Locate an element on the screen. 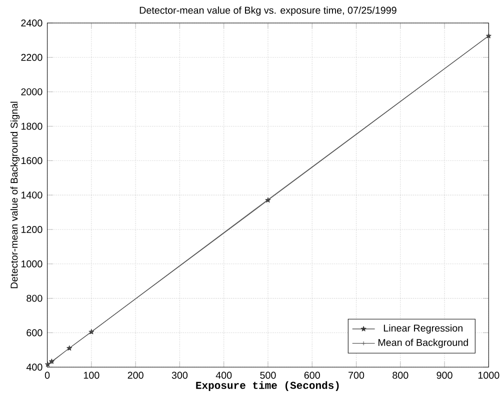  y-tick-label: 1400 is located at coordinates (31, 195).